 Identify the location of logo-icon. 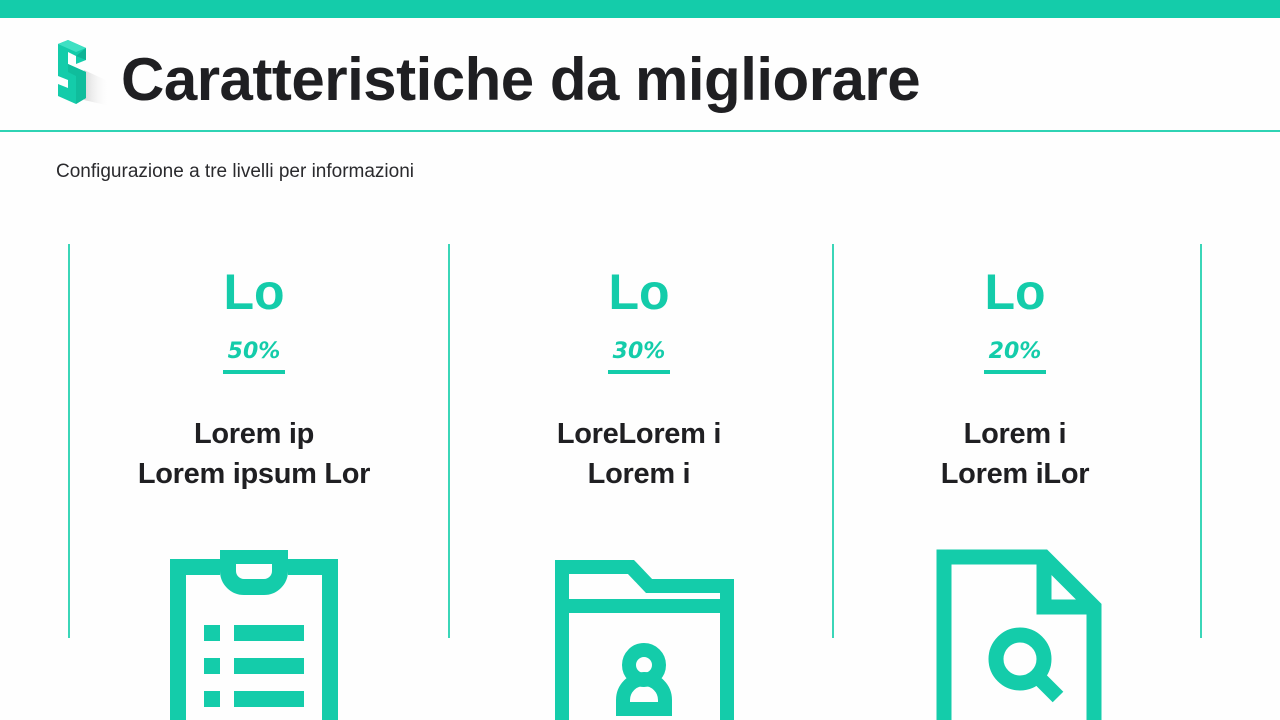
(84, 73).